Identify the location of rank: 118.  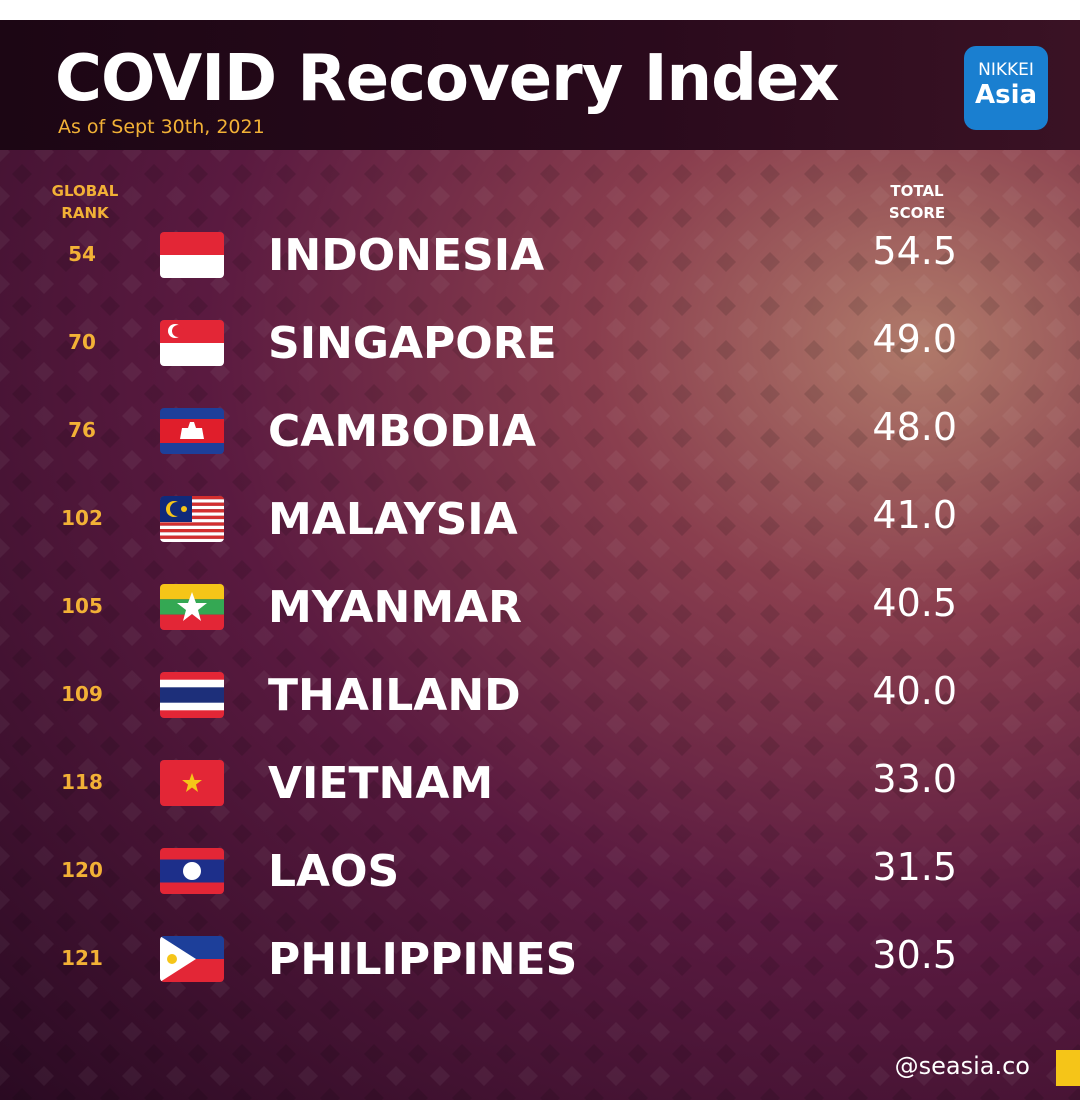
(82, 782).